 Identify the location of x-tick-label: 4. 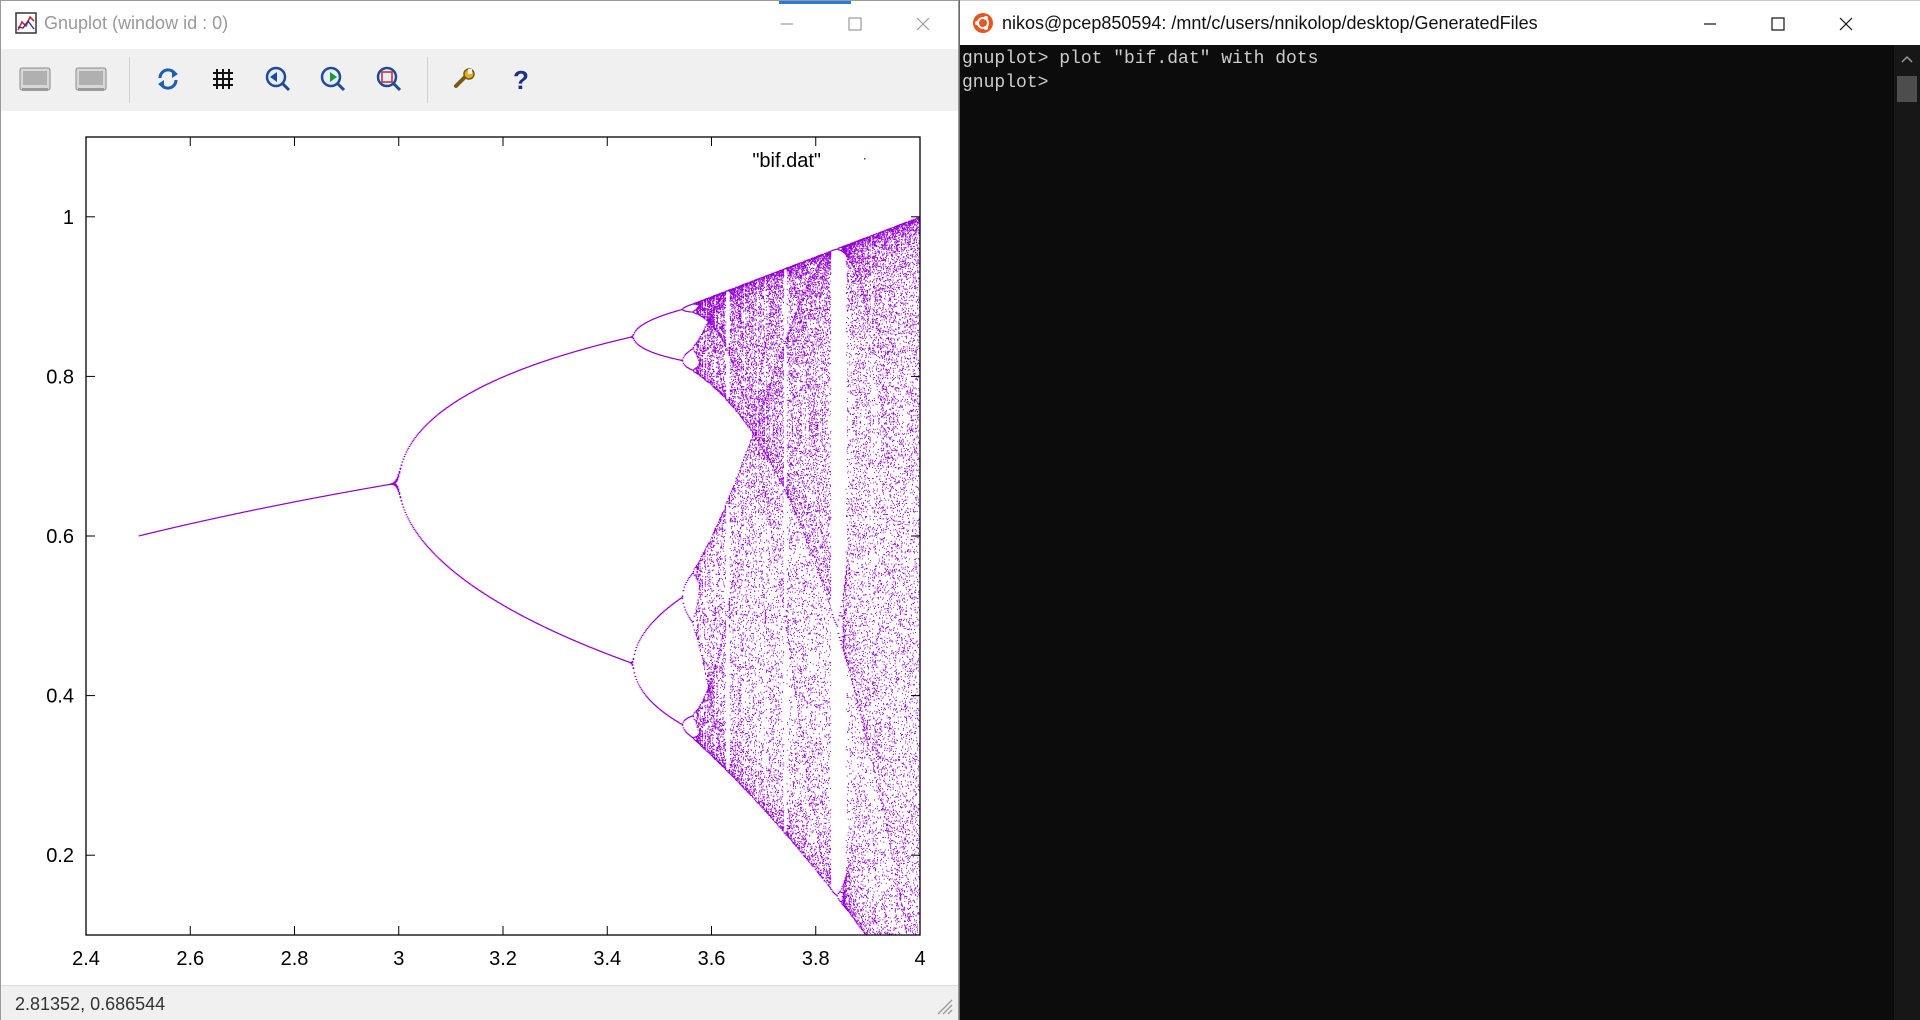
(919, 959).